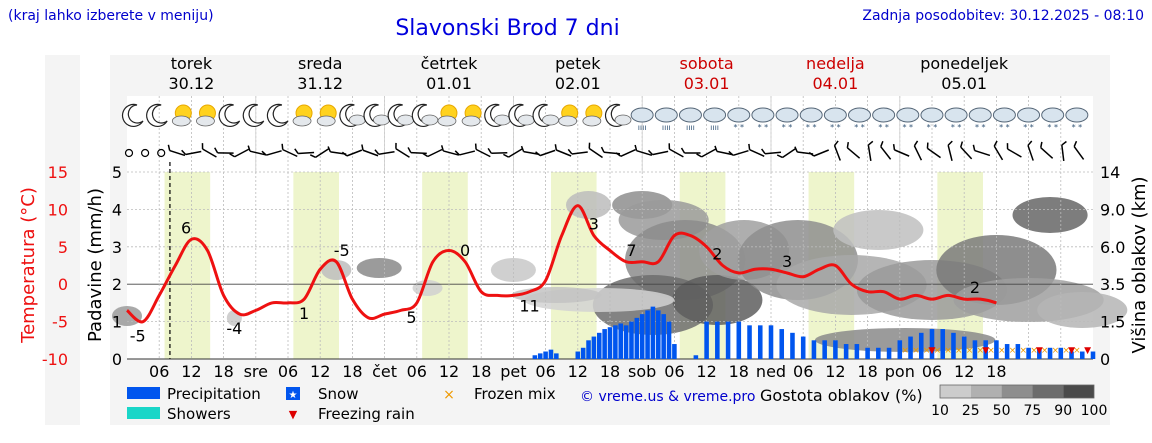 Image resolution: width=1152 pixels, height=443 pixels. What do you see at coordinates (277, 115) in the screenshot?
I see `moon-icon` at bounding box center [277, 115].